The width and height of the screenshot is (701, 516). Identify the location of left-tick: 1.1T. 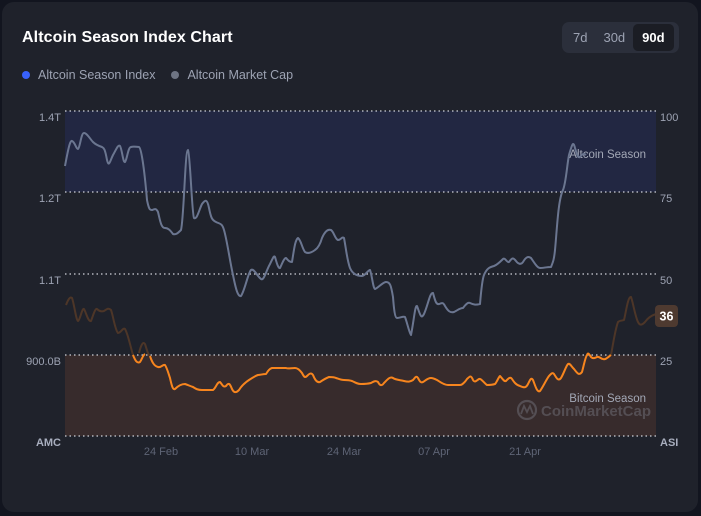
(50, 281).